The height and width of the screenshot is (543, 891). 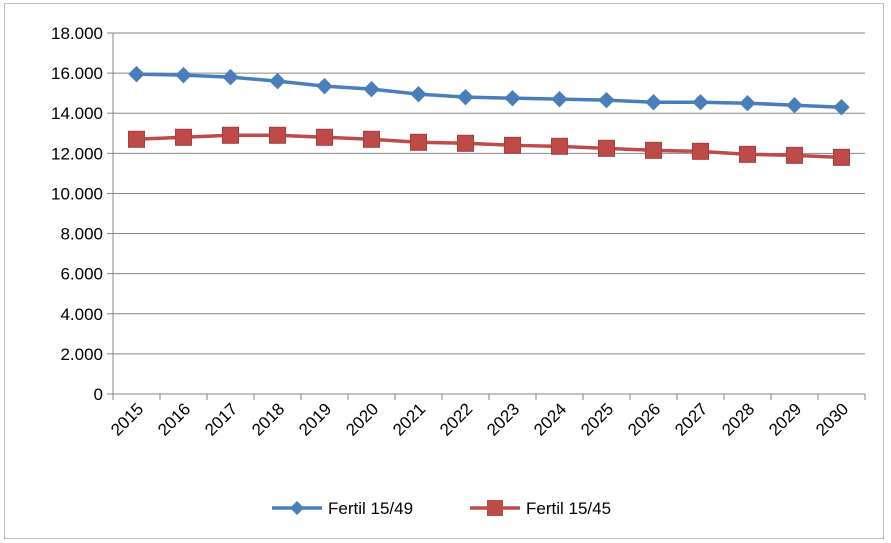 I want to click on x-tick-label: 2023, so click(x=503, y=419).